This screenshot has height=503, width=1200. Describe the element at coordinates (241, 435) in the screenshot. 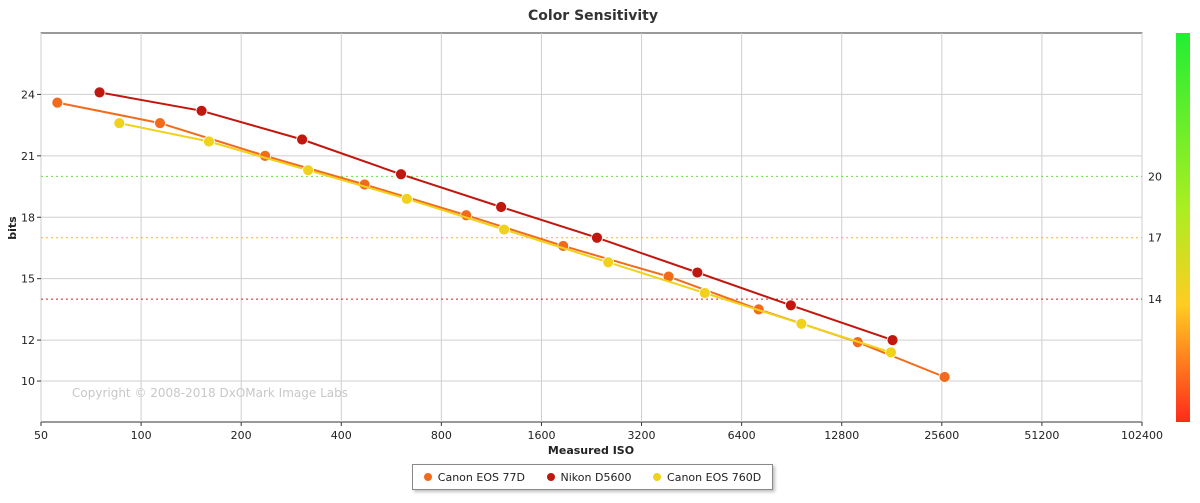

I see `x-tick-label: 200` at that location.